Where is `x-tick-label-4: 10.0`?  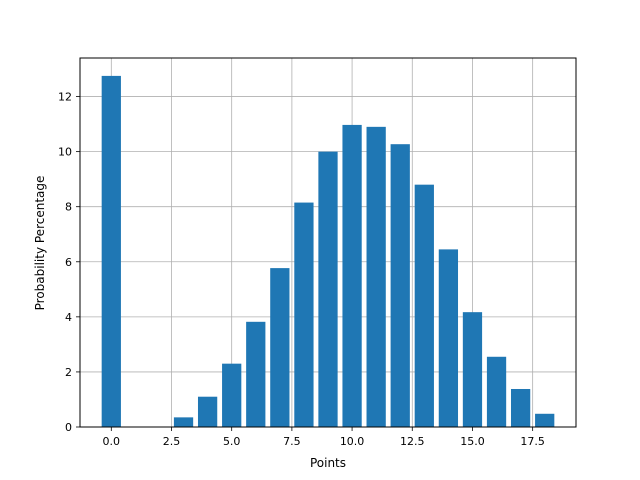
x-tick-label-4: 10.0 is located at coordinates (352, 441).